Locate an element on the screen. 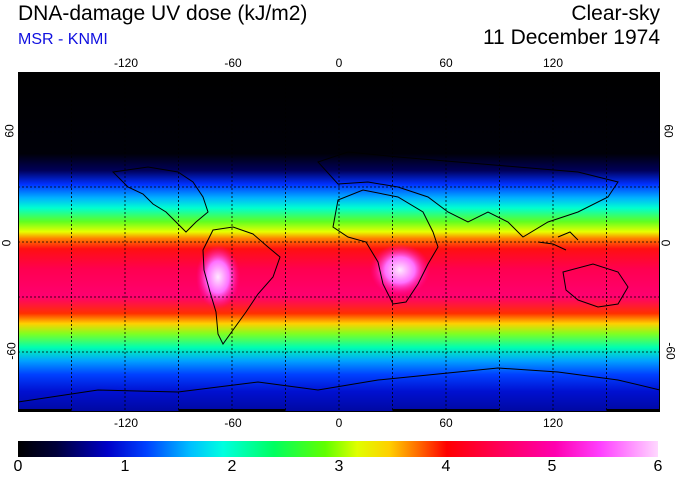 This screenshot has width=678, height=480. coast-antarctica is located at coordinates (339, 385).